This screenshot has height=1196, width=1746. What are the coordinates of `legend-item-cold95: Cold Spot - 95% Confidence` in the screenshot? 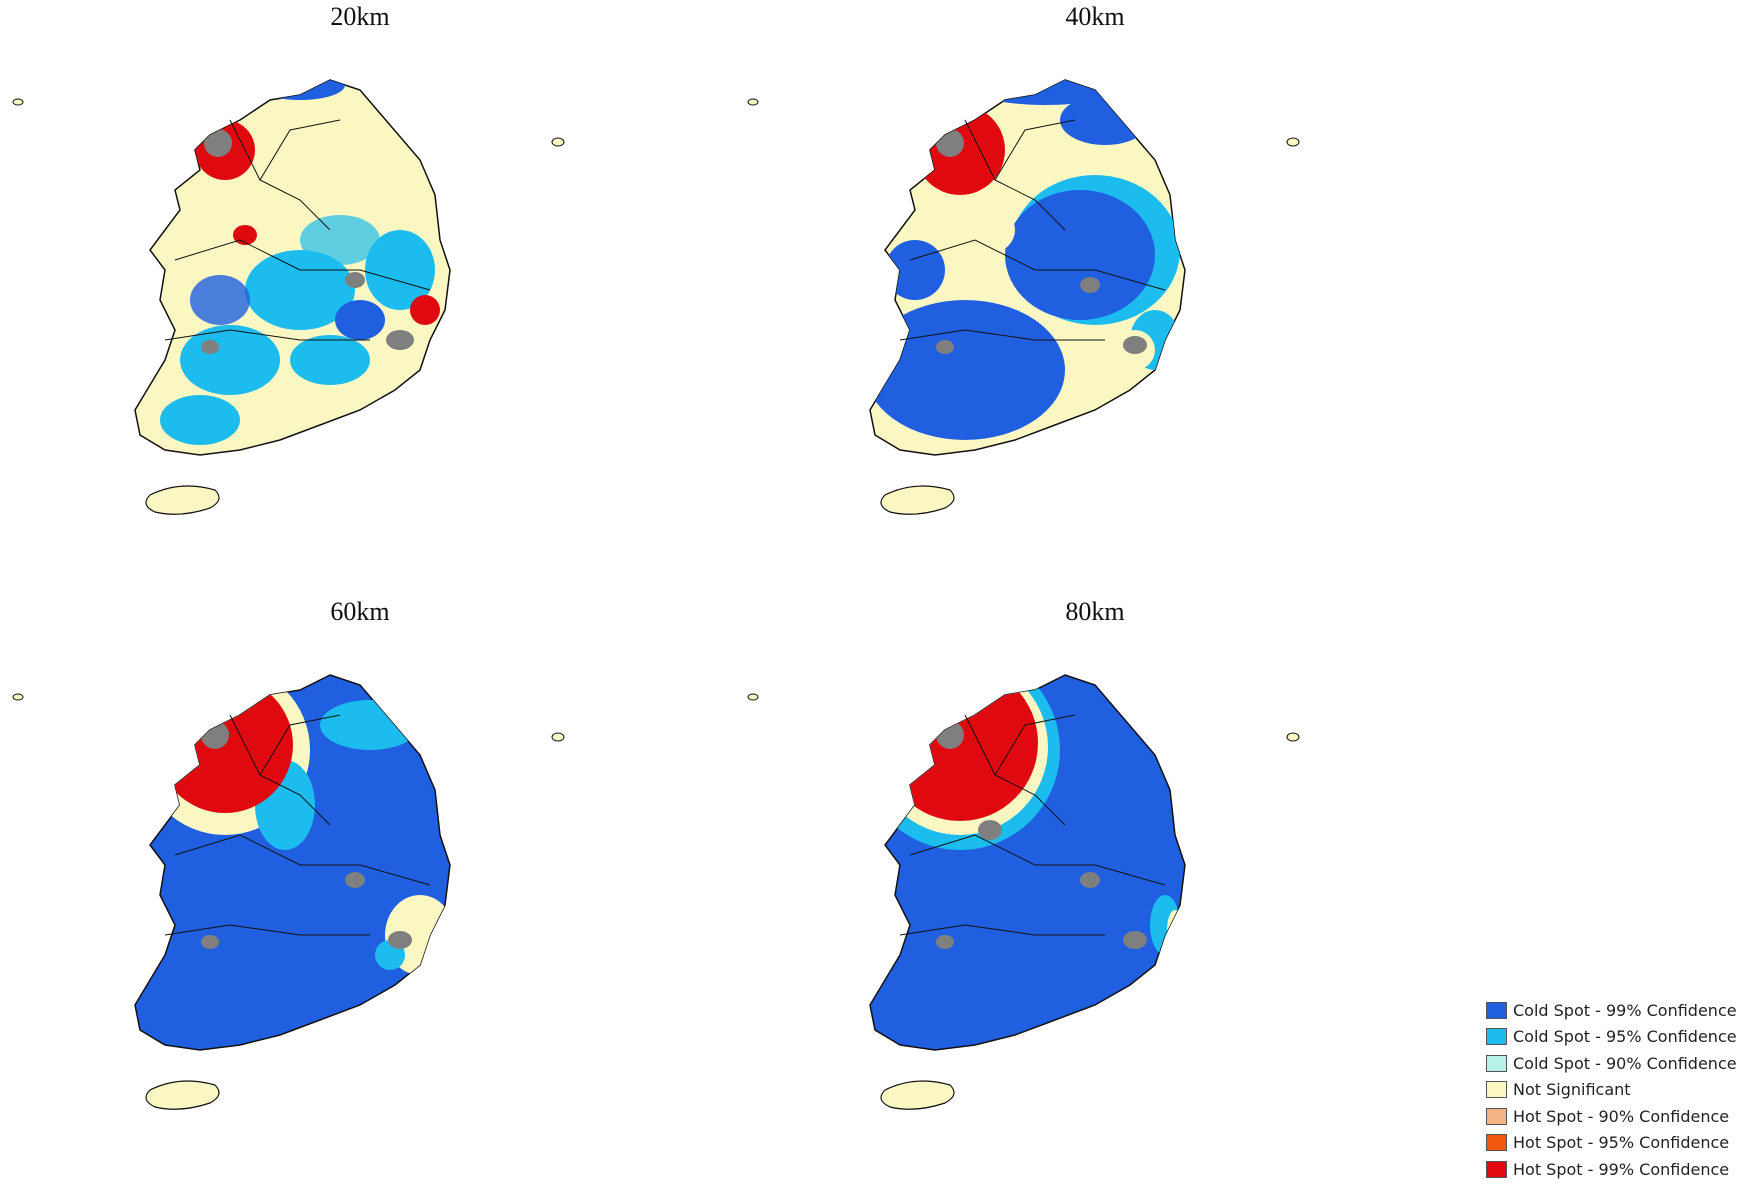 It's located at (1614, 1037).